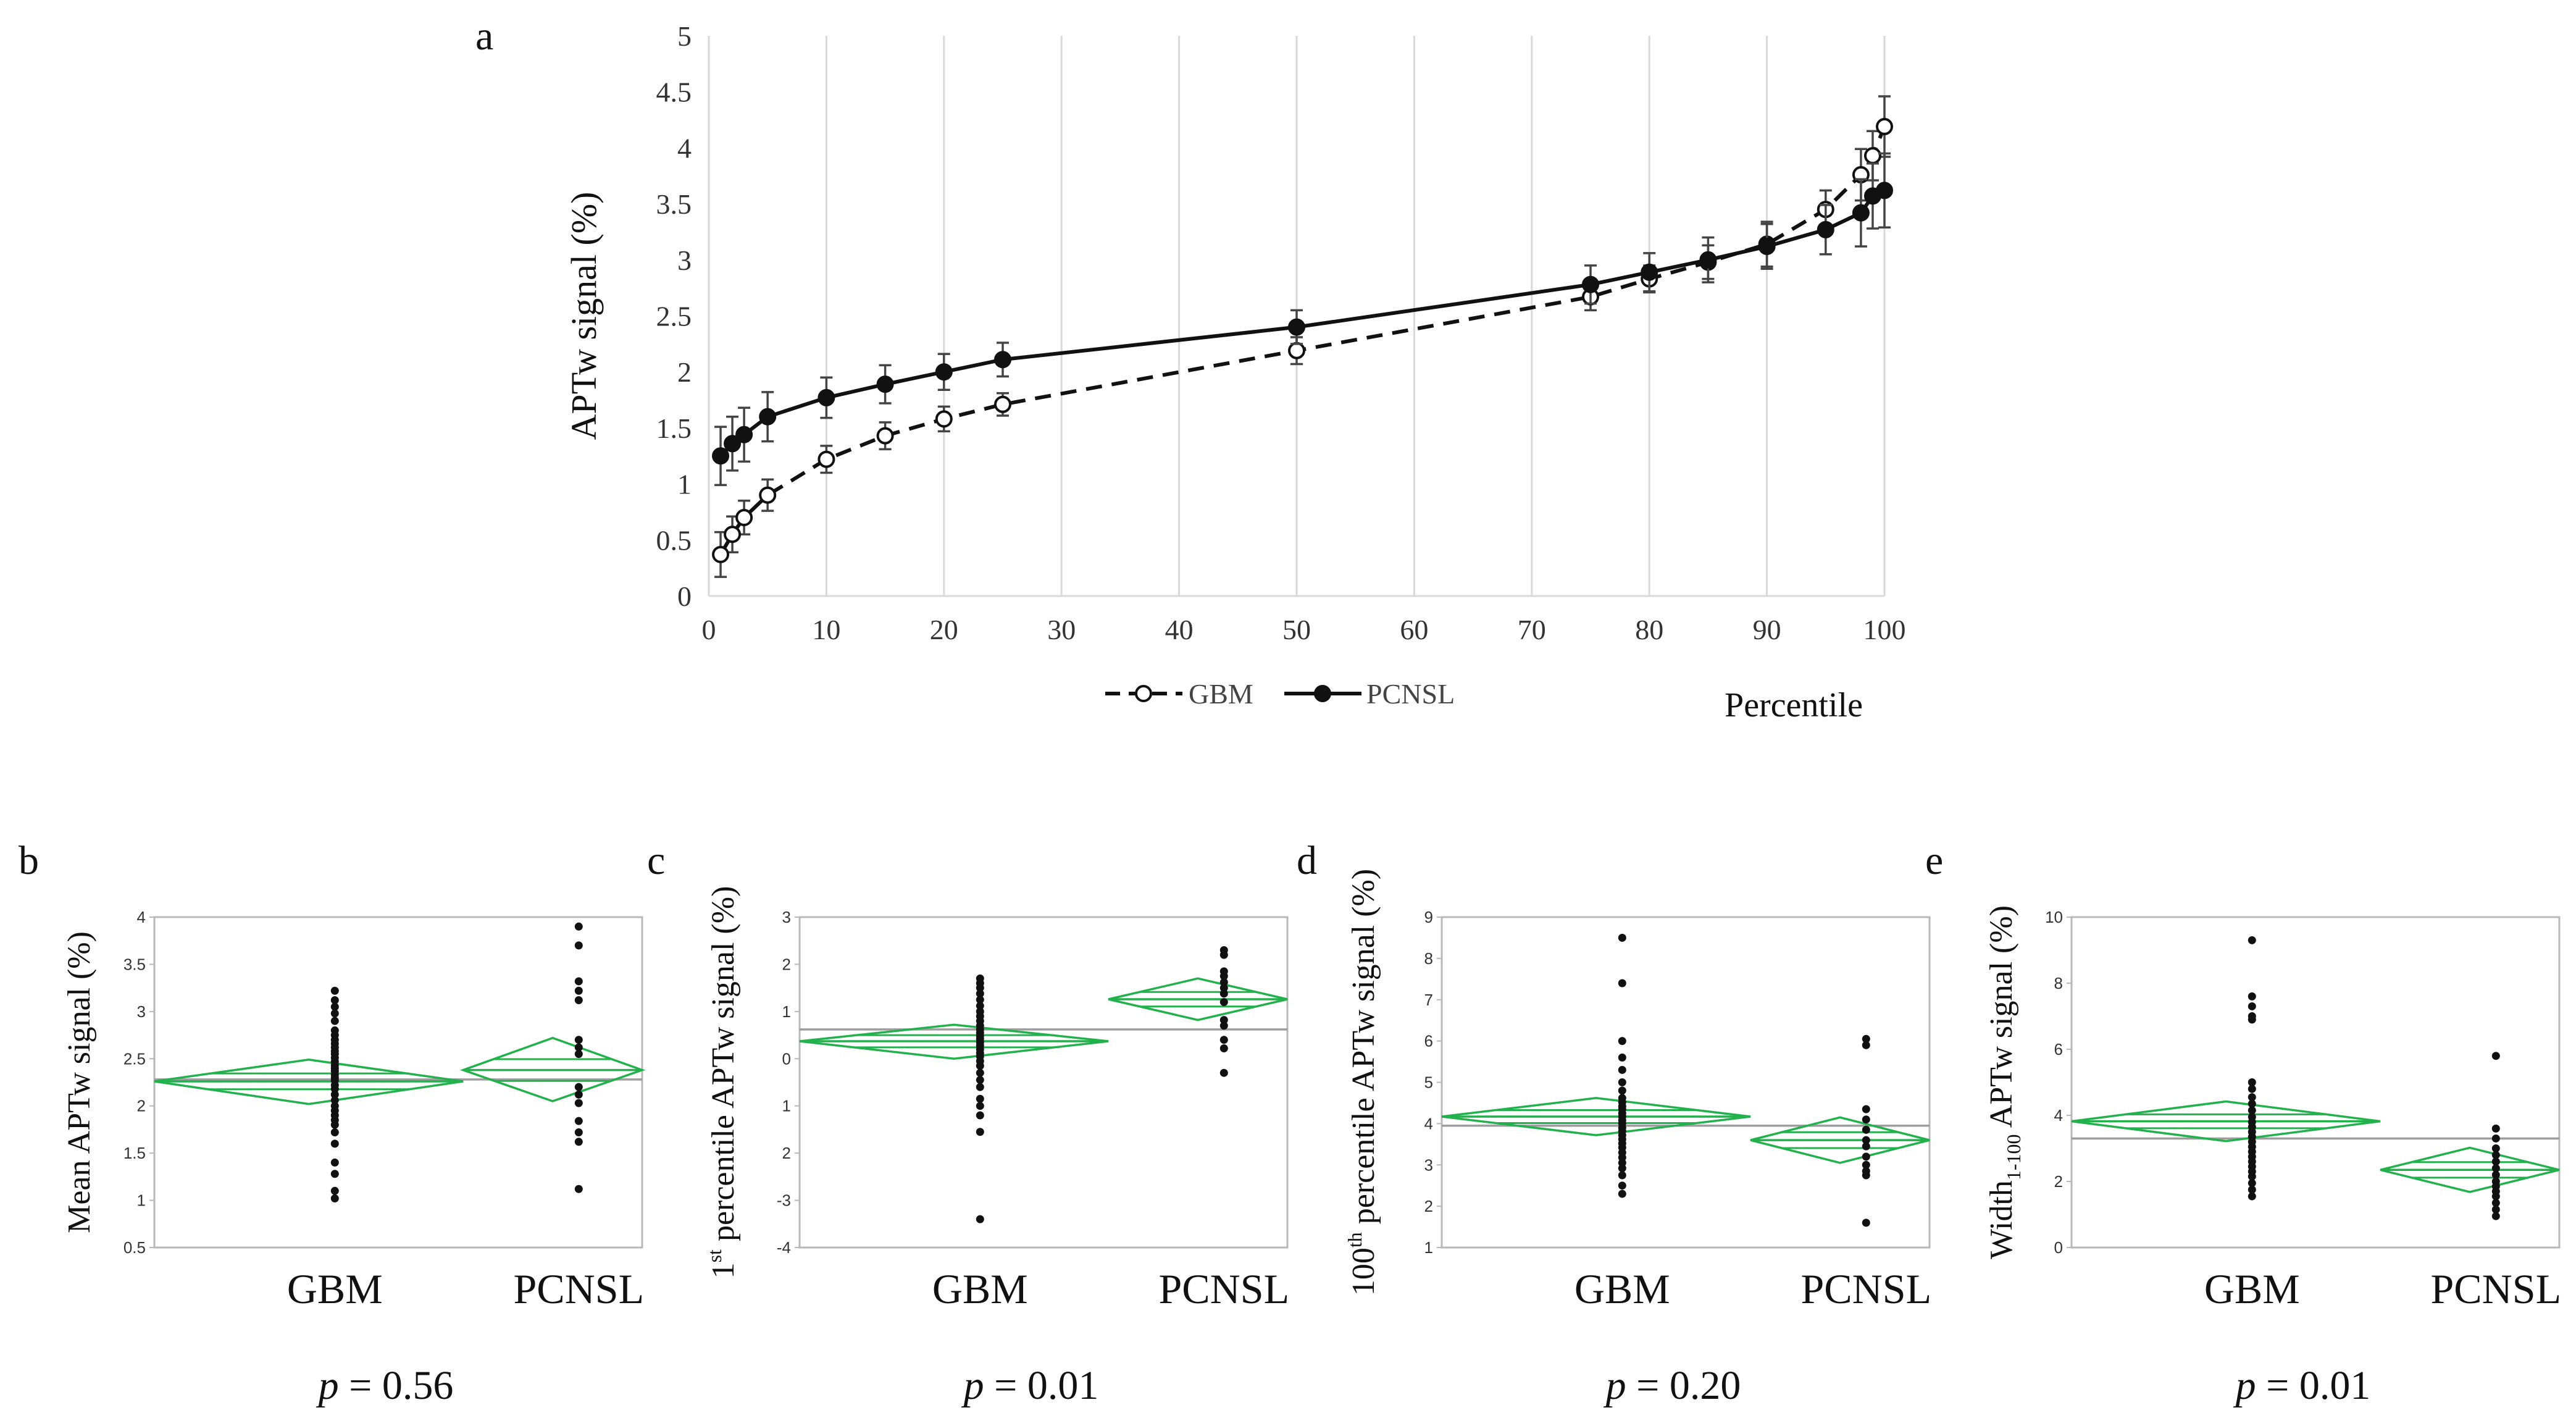 Image resolution: width=2576 pixels, height=1426 pixels. I want to click on e-p-number: = 0.01, so click(2313, 1385).